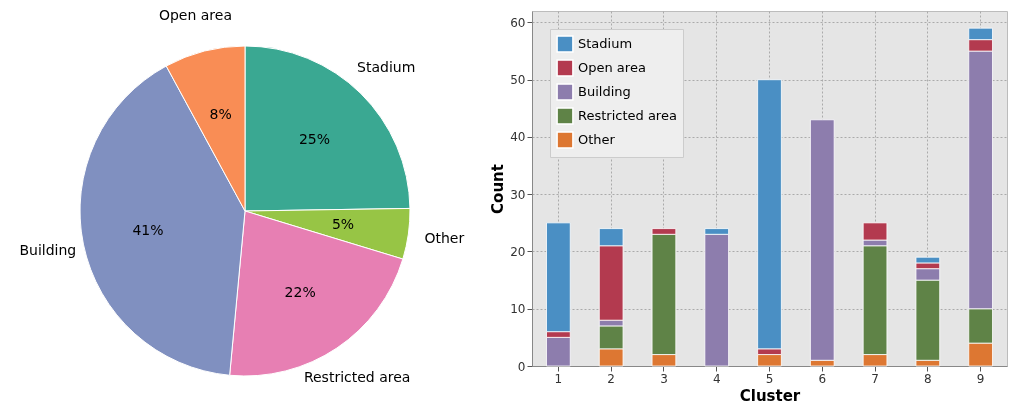 The width and height of the screenshot is (1021, 410). What do you see at coordinates (386, 66) in the screenshot?
I see `slice-label: Stadium` at bounding box center [386, 66].